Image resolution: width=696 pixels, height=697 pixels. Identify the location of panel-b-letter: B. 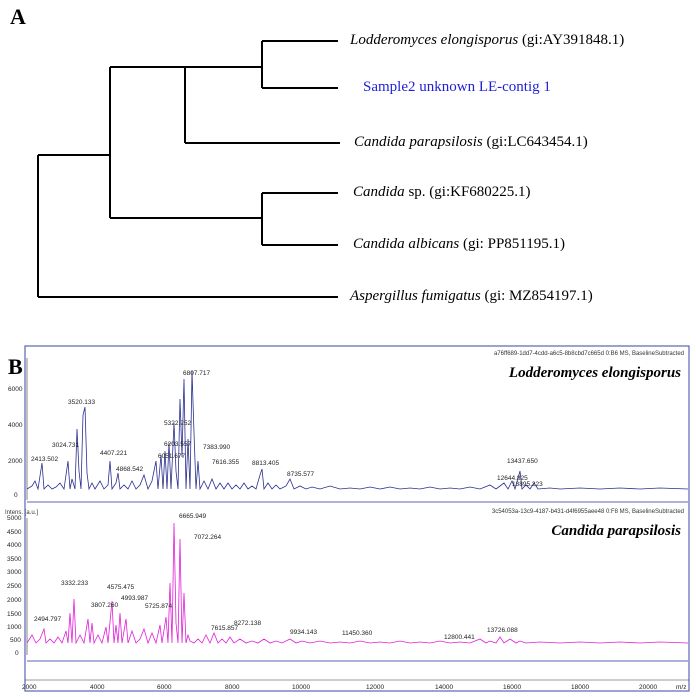
(15, 366).